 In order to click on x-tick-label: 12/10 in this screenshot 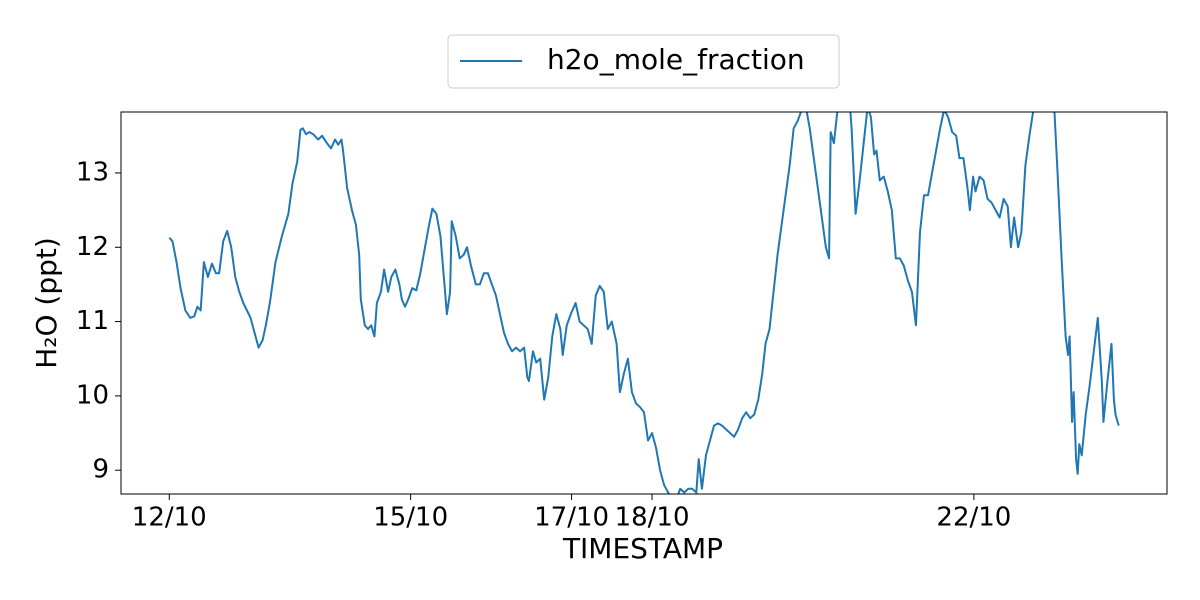, I will do `click(169, 518)`.